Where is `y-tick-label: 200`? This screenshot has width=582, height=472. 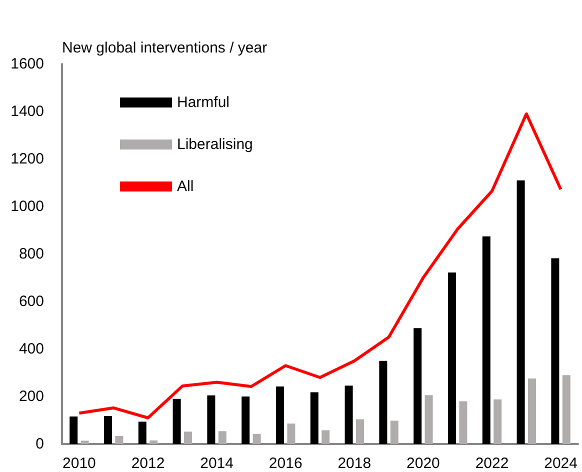 y-tick-label: 200 is located at coordinates (31, 396).